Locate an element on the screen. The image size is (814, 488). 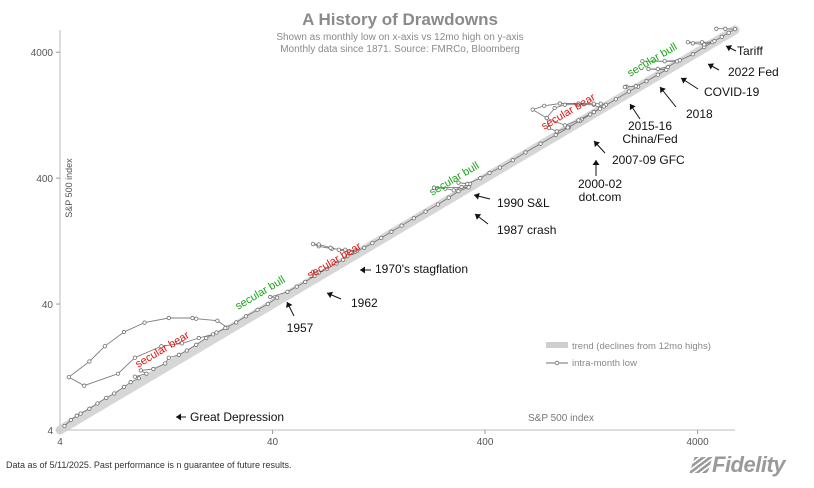
annotation-label: Tariff is located at coordinates (750, 51).